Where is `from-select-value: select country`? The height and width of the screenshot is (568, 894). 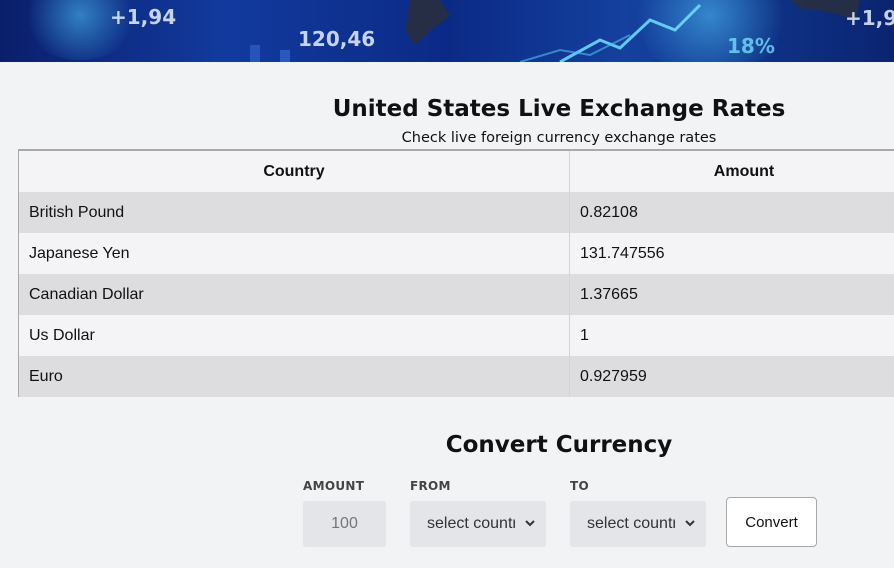 from-select-value: select country is located at coordinates (471, 523).